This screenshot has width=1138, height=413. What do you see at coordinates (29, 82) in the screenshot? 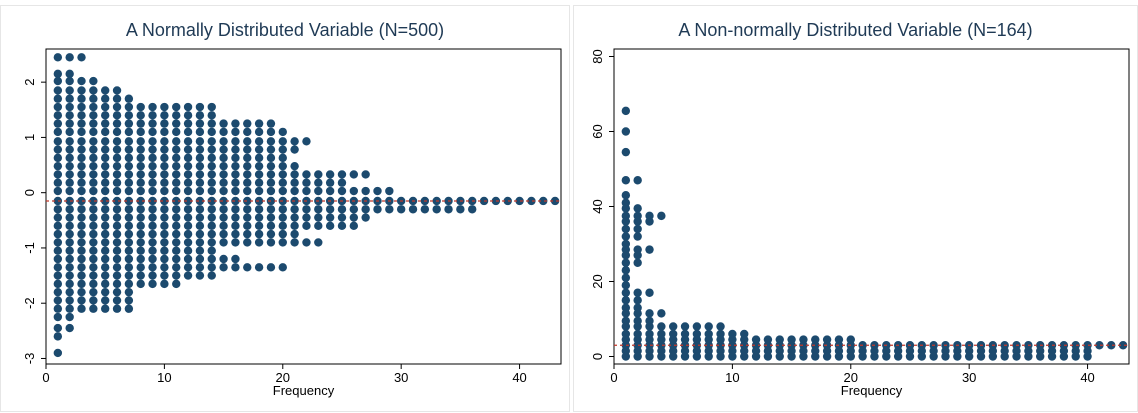
I see `y-tick-label: 2` at bounding box center [29, 82].